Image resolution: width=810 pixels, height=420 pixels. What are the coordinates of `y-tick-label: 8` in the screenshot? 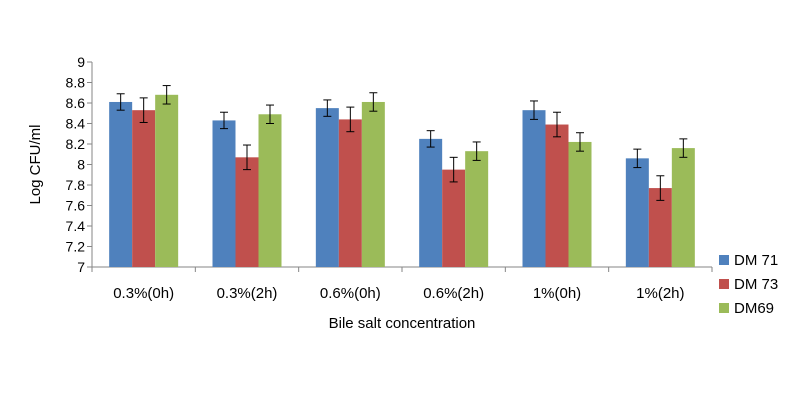 It's located at (81, 165).